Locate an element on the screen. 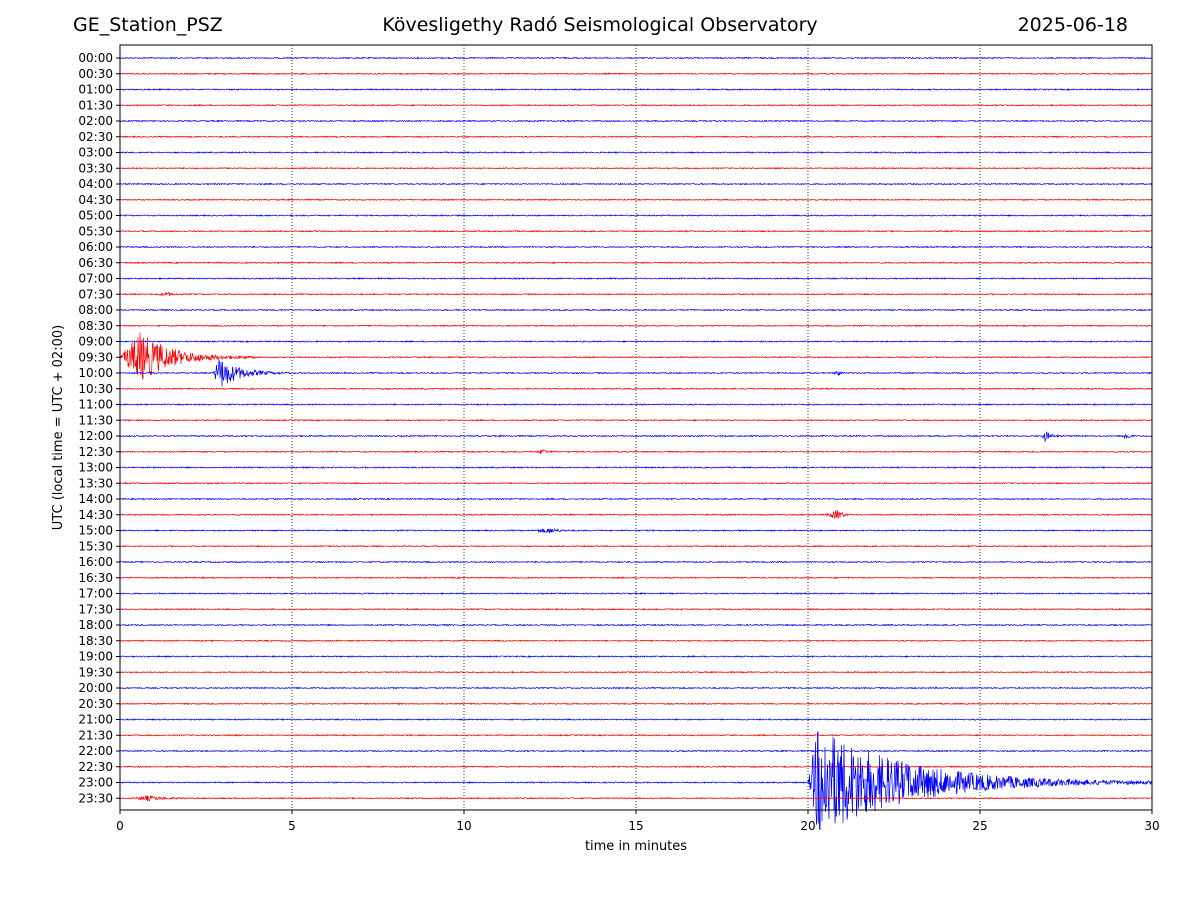  y-tick-label: 14:30 is located at coordinates (95, 515).